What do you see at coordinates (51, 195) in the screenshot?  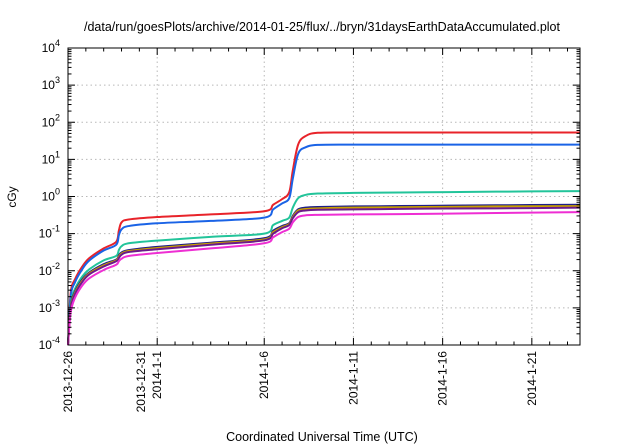 I see `y-tick-label: 10⁰` at bounding box center [51, 195].